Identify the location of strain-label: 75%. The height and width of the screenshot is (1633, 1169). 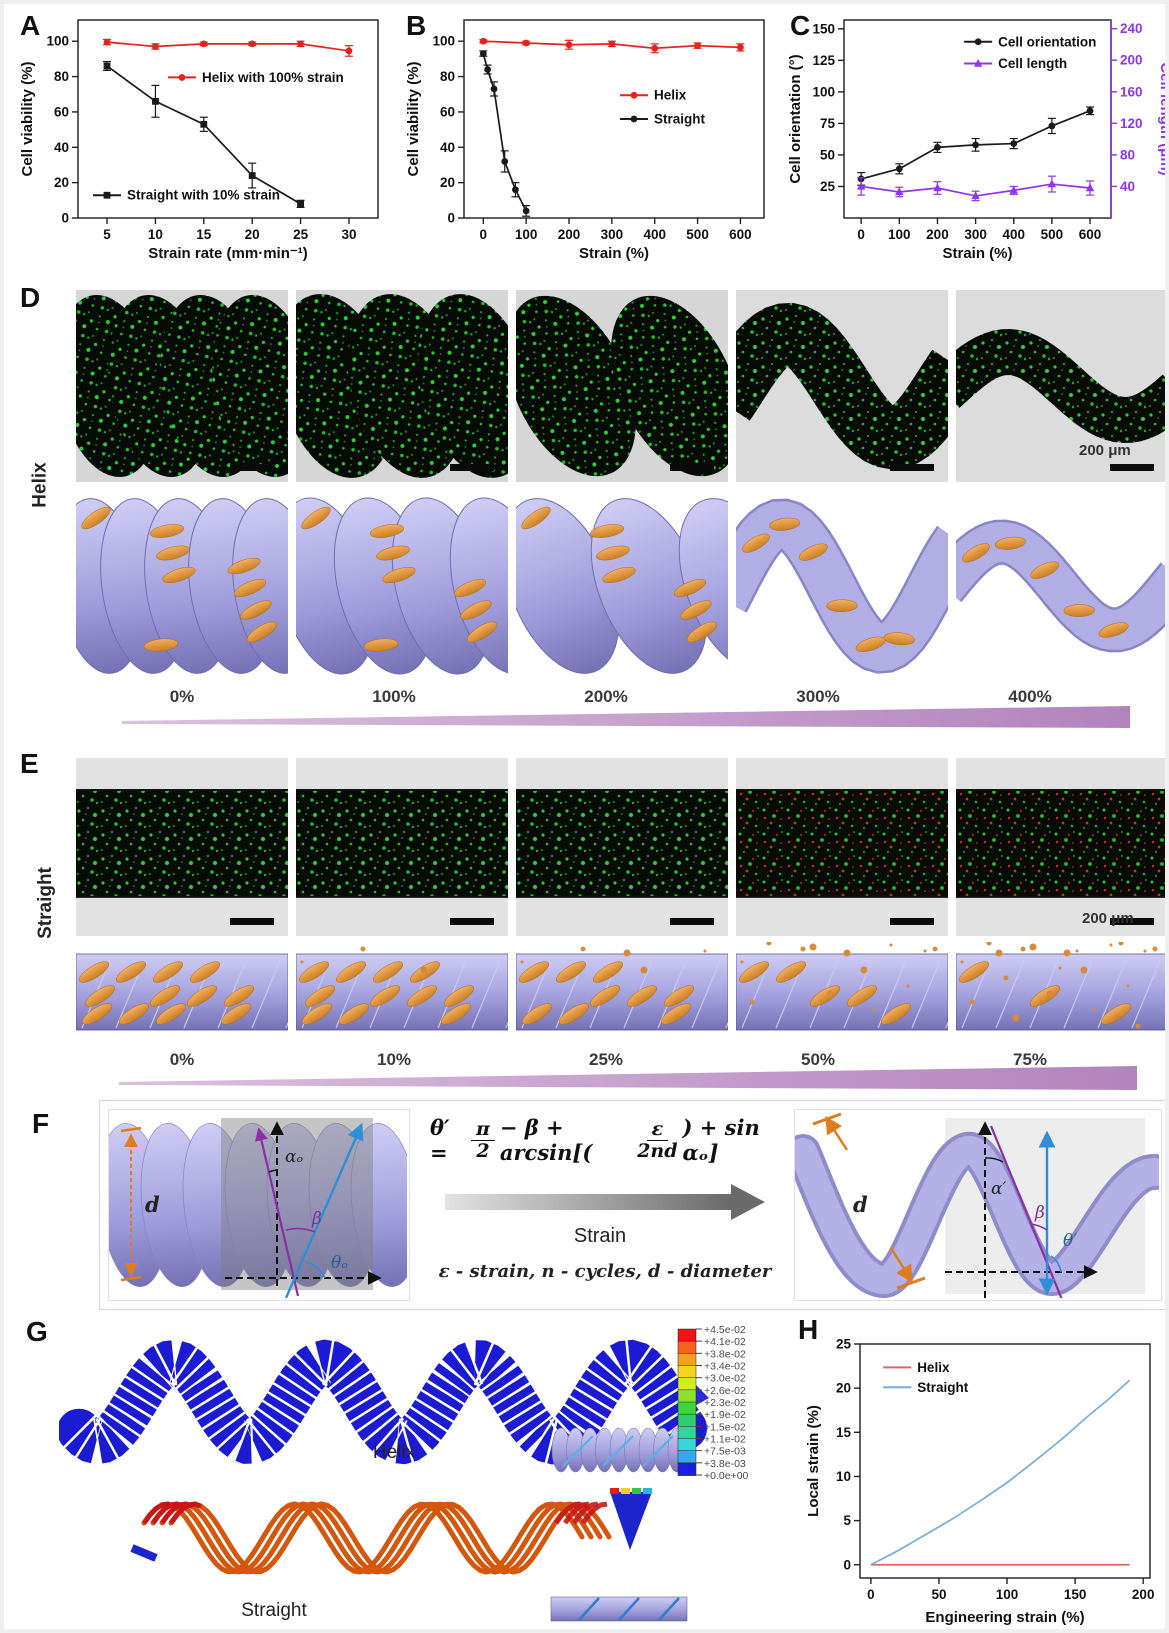
(1030, 1059).